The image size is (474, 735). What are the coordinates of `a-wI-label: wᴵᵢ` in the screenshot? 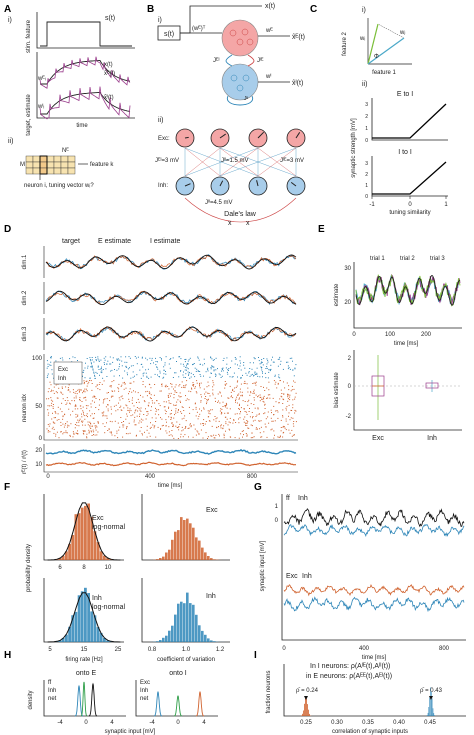 It's located at (40, 106).